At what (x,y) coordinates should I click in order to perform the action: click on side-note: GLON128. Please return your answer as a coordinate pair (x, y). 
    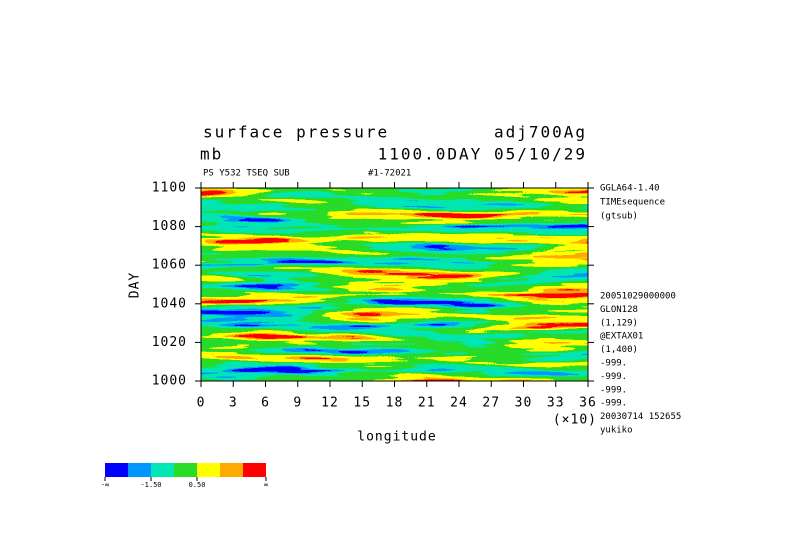
    Looking at the image, I should click on (619, 310).